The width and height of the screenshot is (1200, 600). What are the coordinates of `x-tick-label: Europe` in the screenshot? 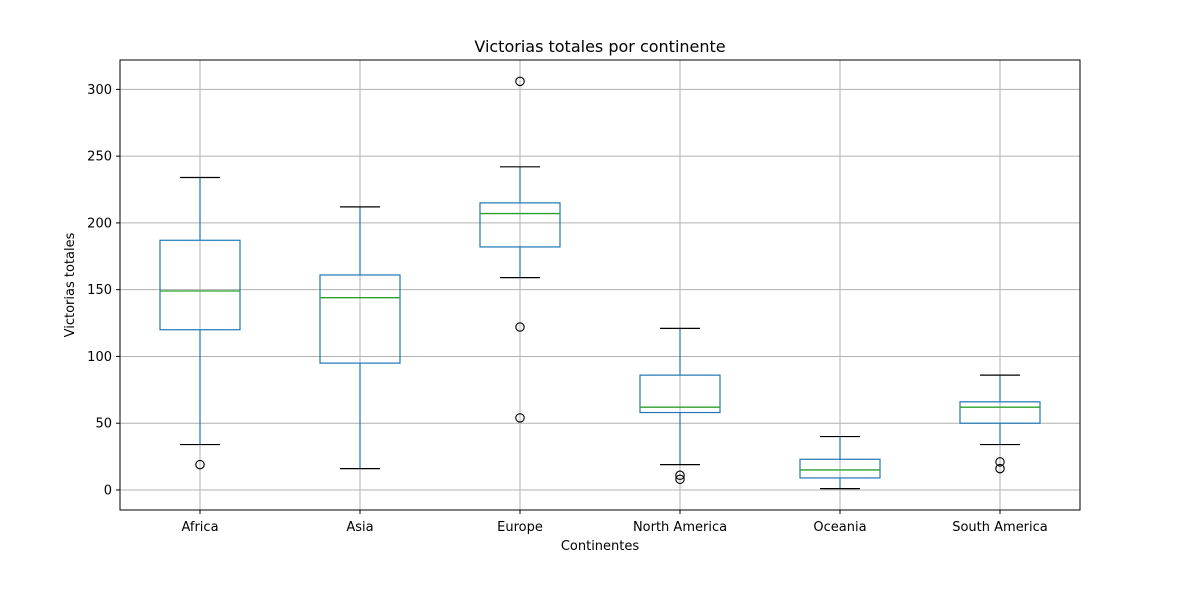 It's located at (520, 527).